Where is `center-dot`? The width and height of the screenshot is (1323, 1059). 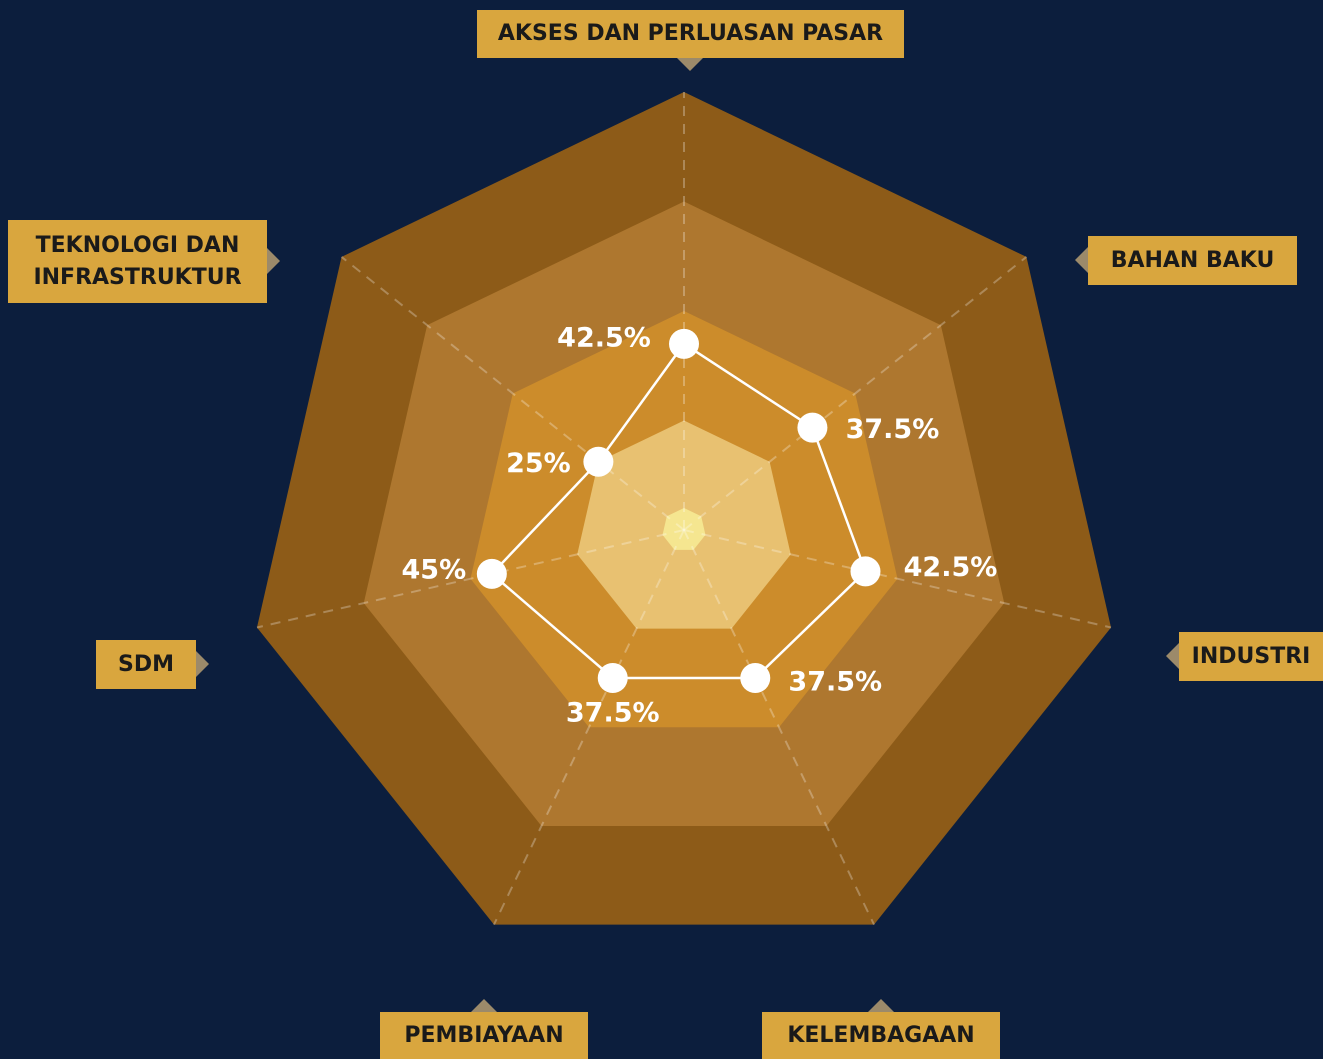
center-dot is located at coordinates (684, 529).